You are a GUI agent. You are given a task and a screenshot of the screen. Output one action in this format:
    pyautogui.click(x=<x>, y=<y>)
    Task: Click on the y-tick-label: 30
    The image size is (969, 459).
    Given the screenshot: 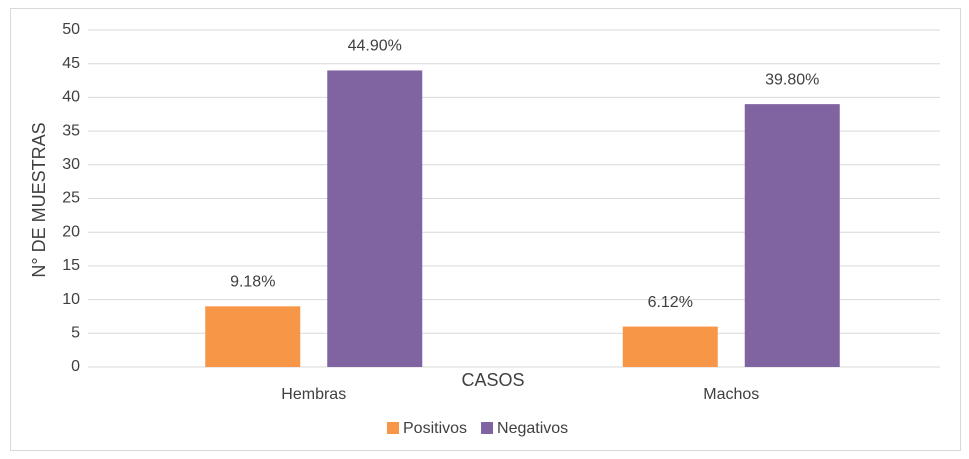 What is the action you would take?
    pyautogui.click(x=71, y=164)
    